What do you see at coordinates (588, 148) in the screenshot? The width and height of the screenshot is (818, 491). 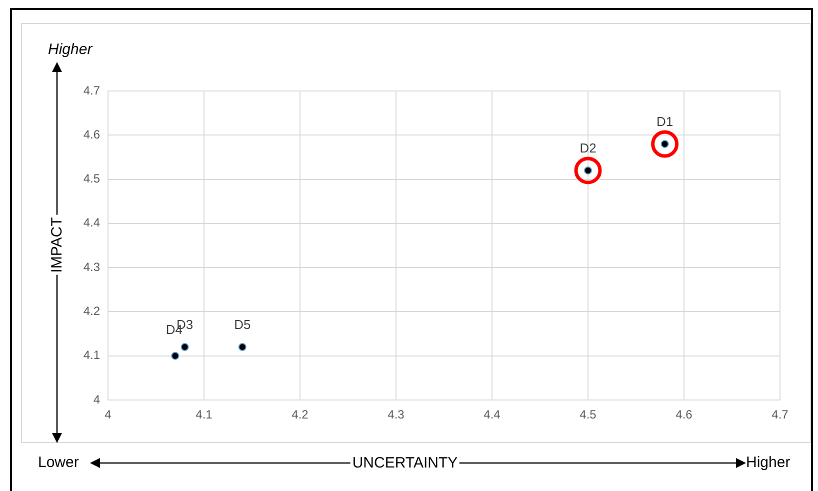 I see `series-label: D2` at bounding box center [588, 148].